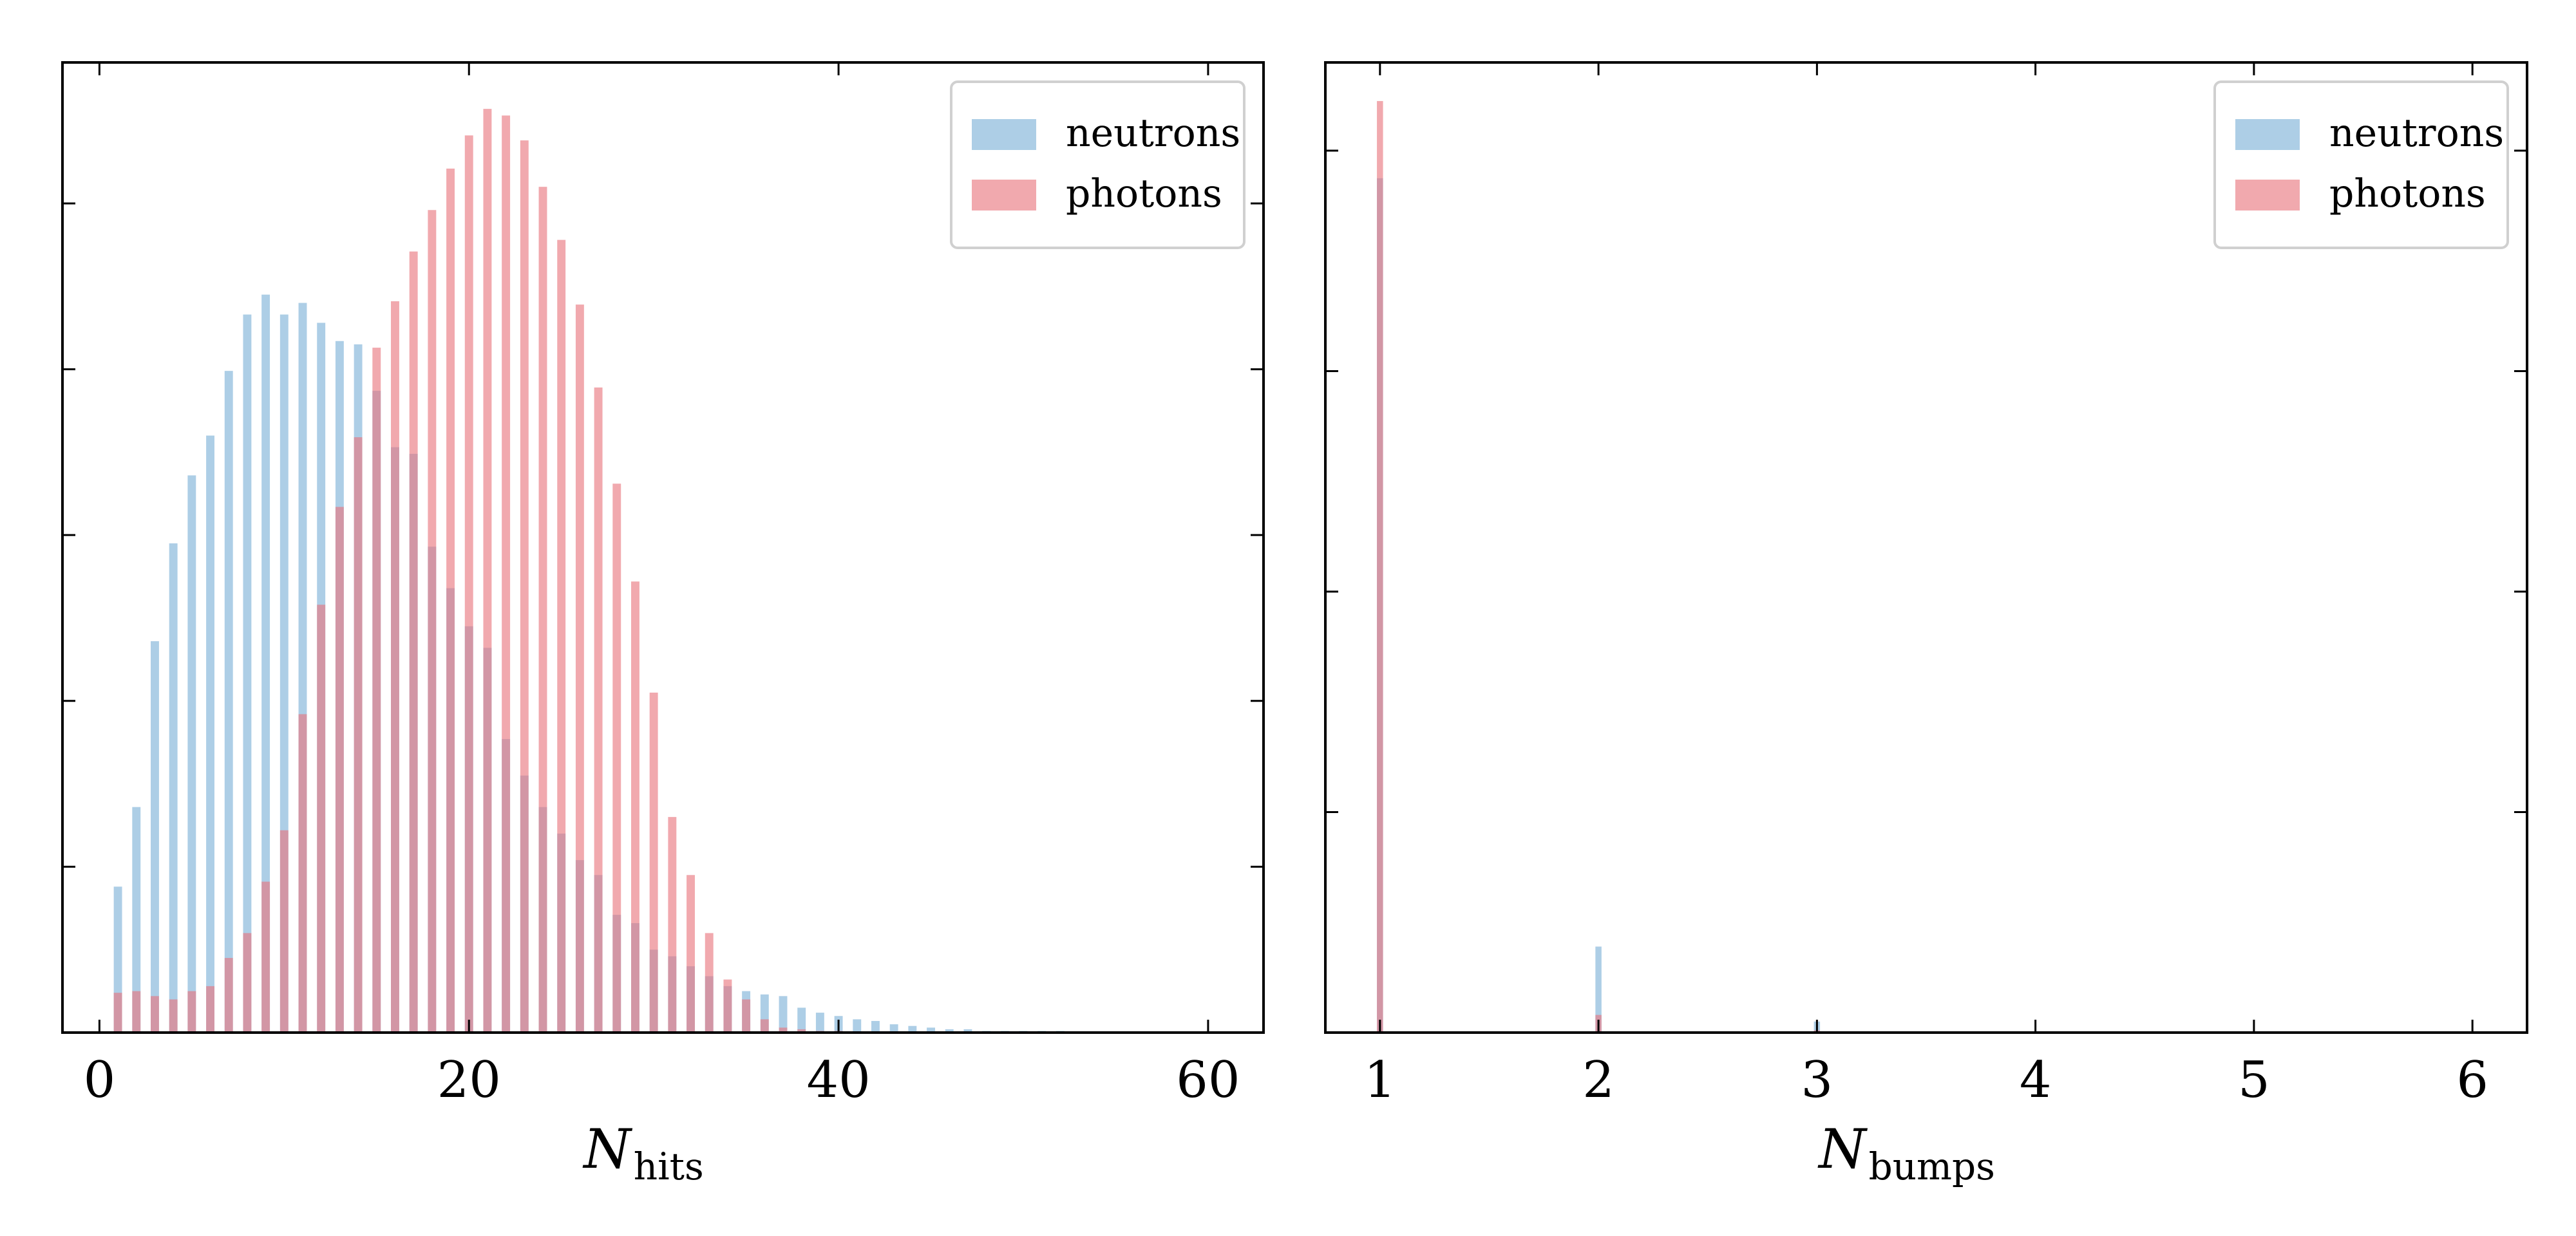 The image size is (2576, 1236). I want to click on x-tick-label: 60, so click(1208, 1080).